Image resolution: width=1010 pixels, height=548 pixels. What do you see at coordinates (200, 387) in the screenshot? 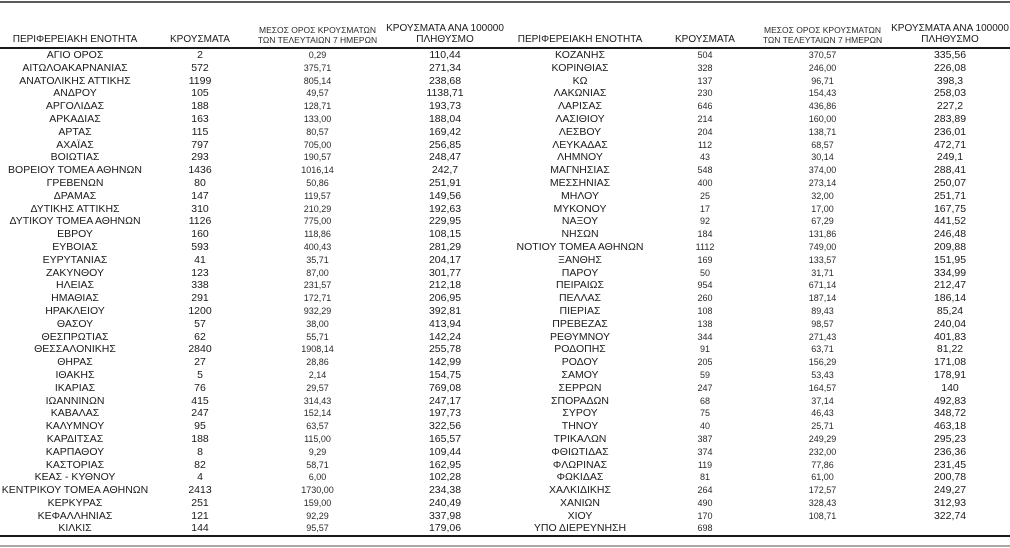
I see `cases-cell: 76` at bounding box center [200, 387].